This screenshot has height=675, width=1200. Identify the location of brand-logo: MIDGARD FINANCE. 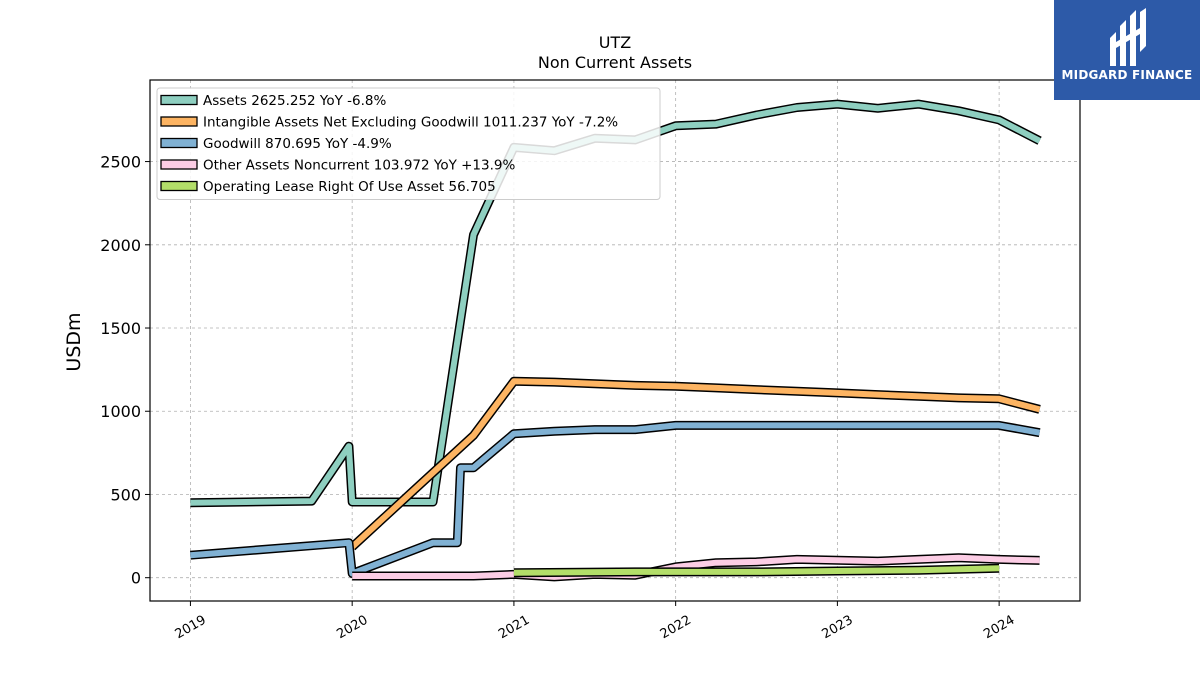
(1127, 50).